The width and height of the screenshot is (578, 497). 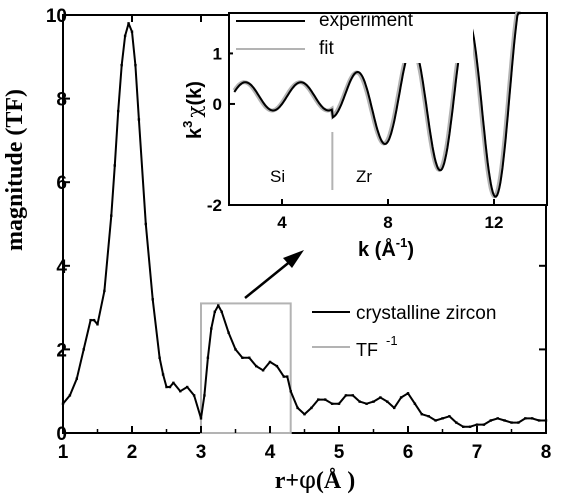 I want to click on legend-label-crystalline-zircon: crystalline zircon, so click(x=426, y=313).